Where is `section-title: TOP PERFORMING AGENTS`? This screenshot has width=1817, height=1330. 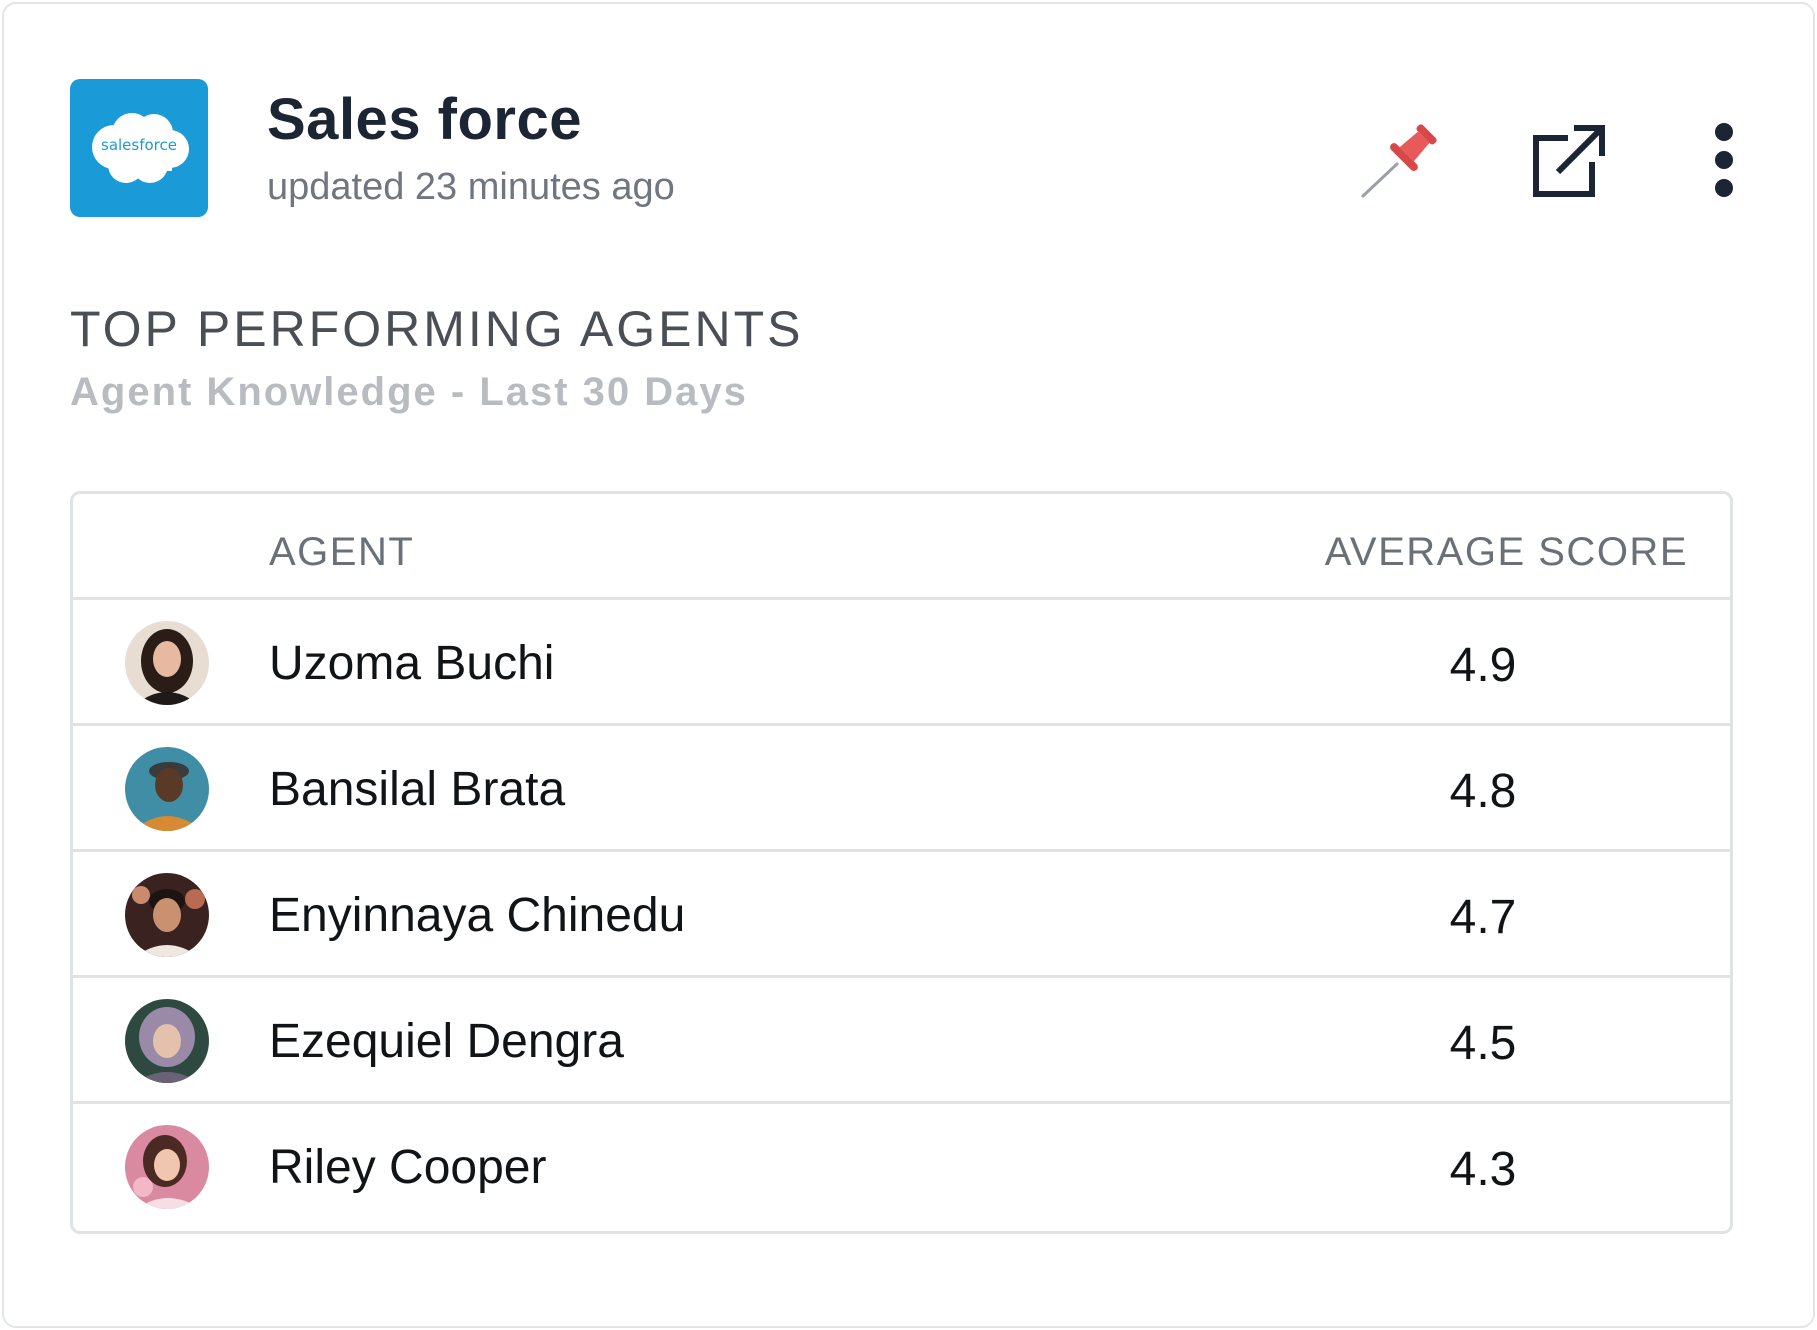 section-title: TOP PERFORMING AGENTS is located at coordinates (437, 329).